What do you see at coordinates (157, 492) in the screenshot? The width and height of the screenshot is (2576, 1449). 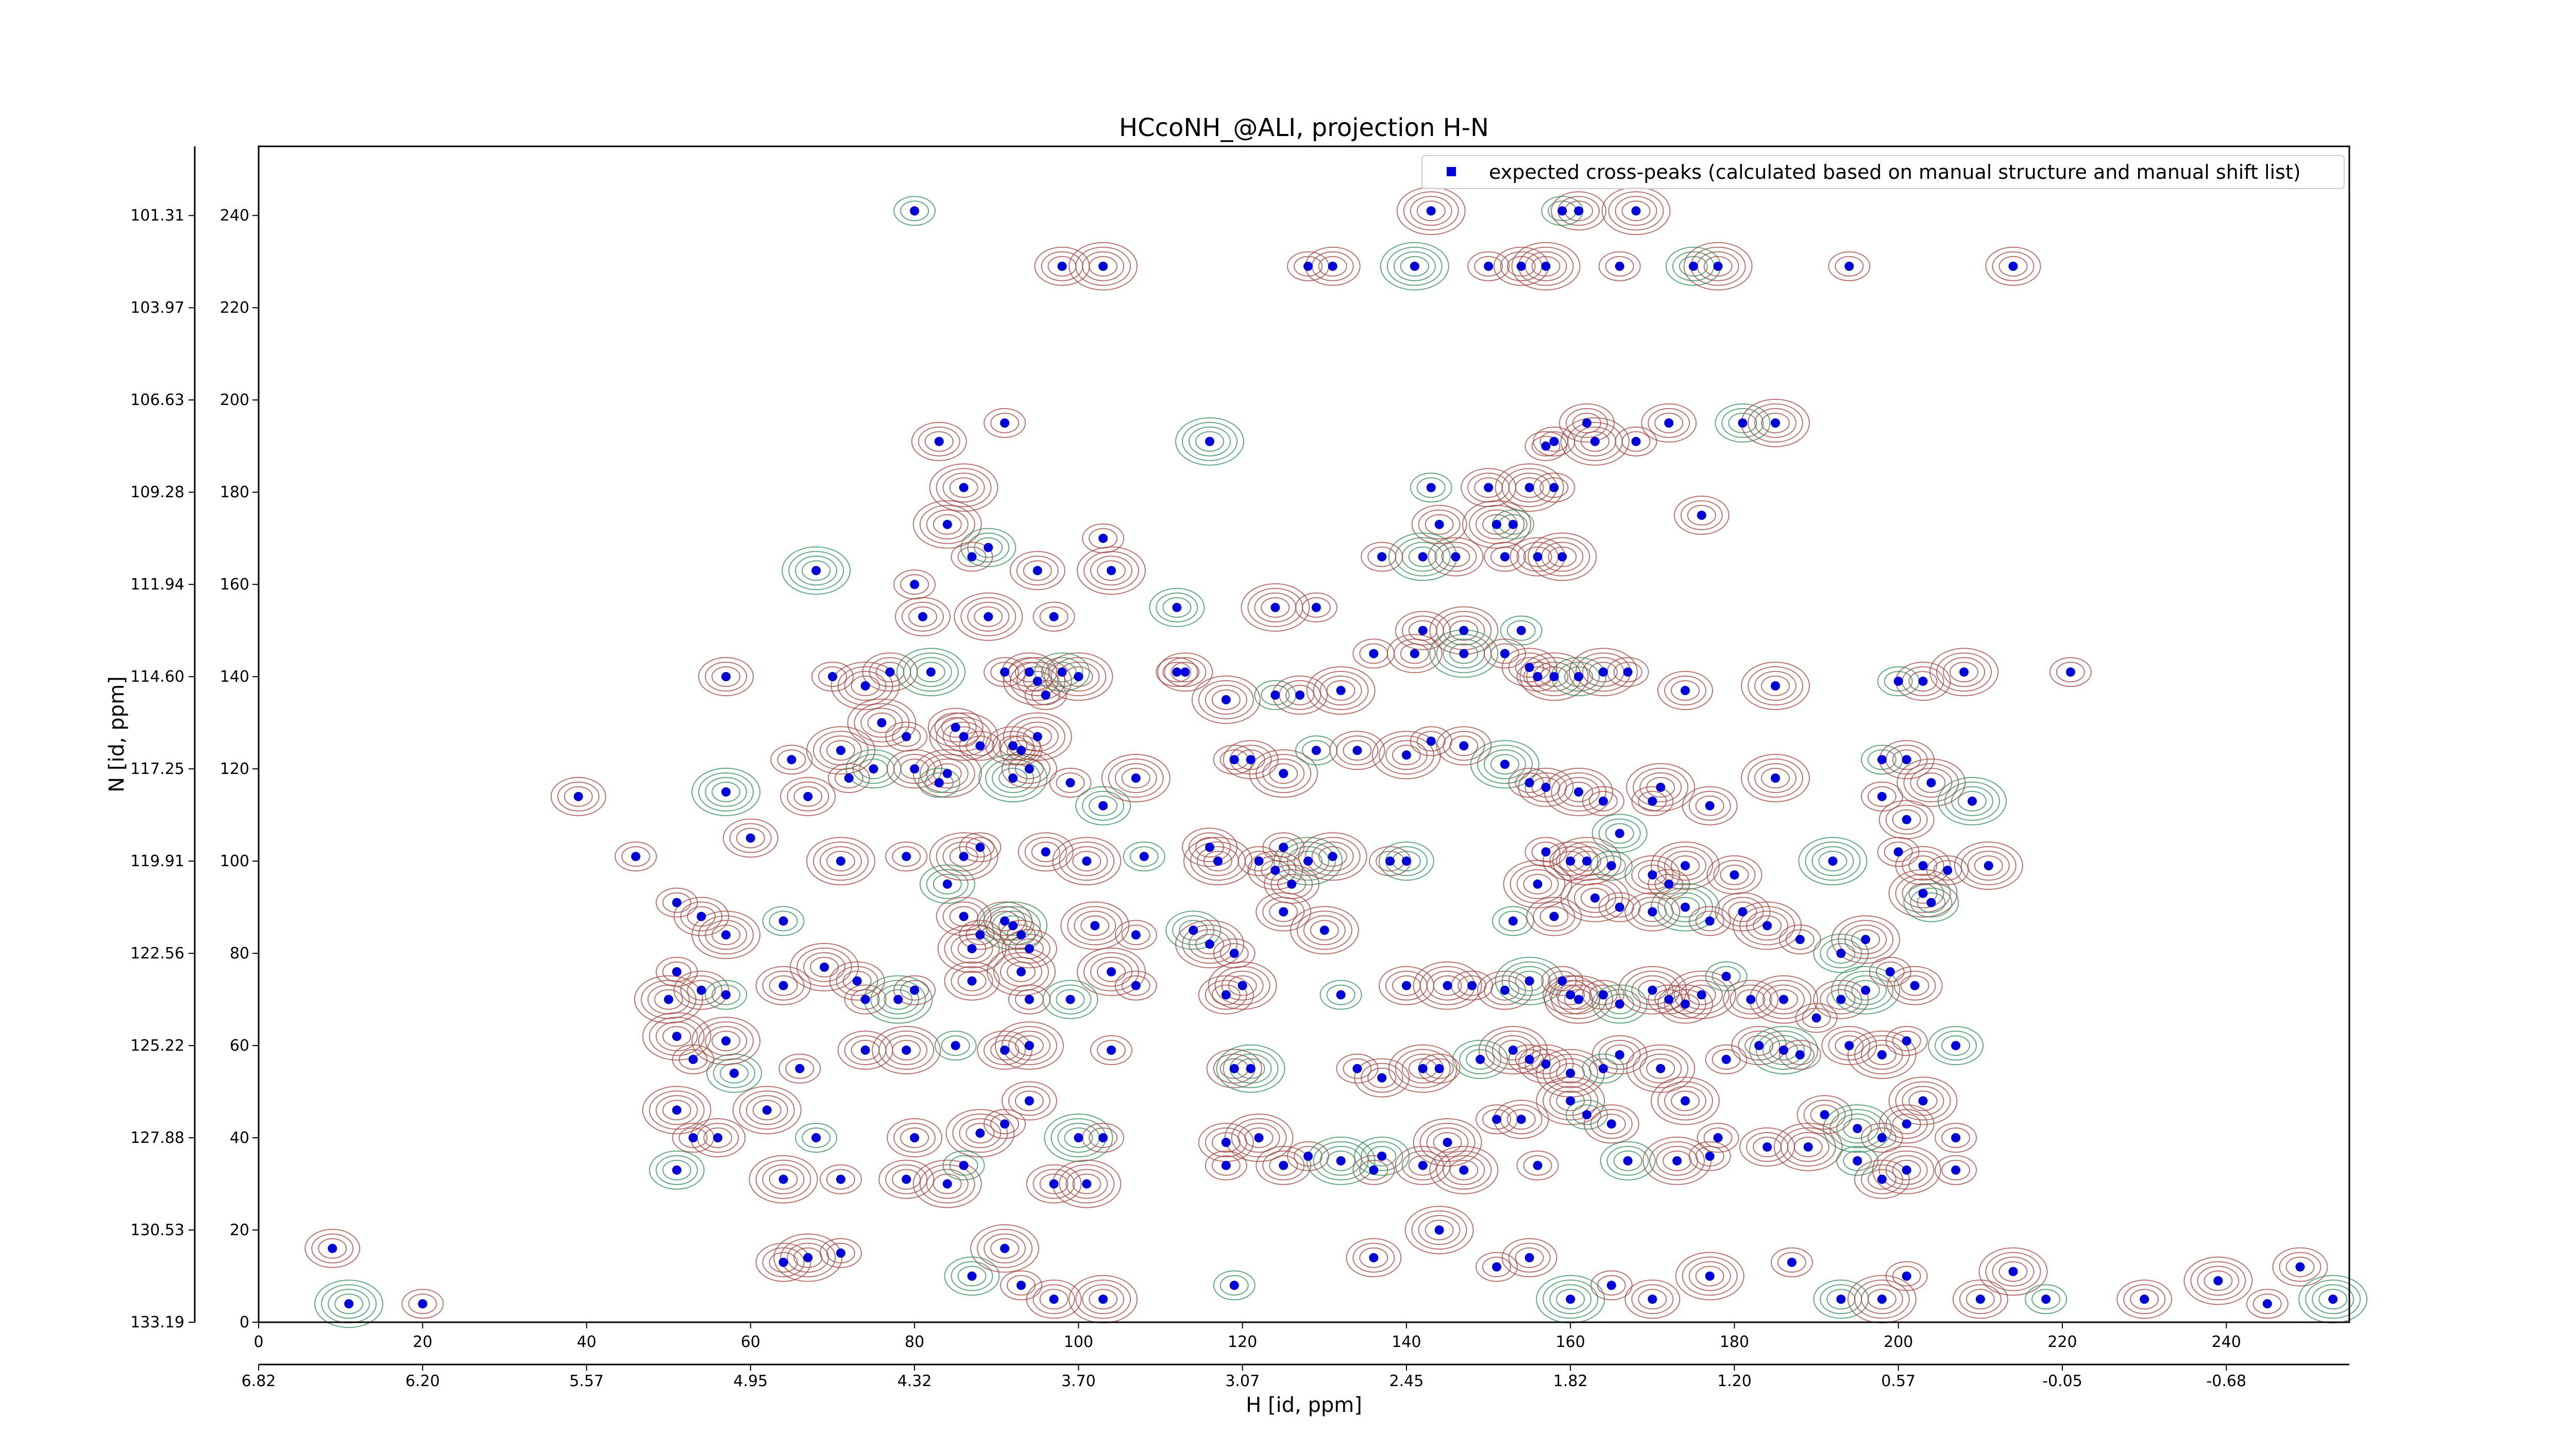 I see `y-ppm-tick-label: 109.28` at bounding box center [157, 492].